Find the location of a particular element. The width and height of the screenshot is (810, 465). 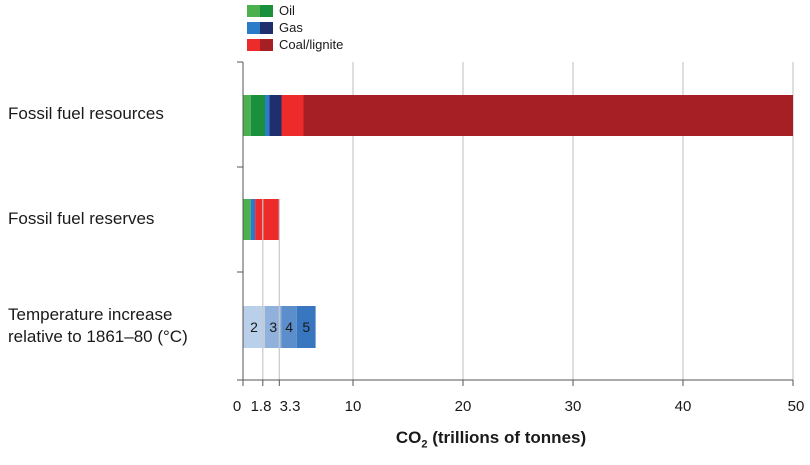

x-tick-label: 10 is located at coordinates (353, 406).